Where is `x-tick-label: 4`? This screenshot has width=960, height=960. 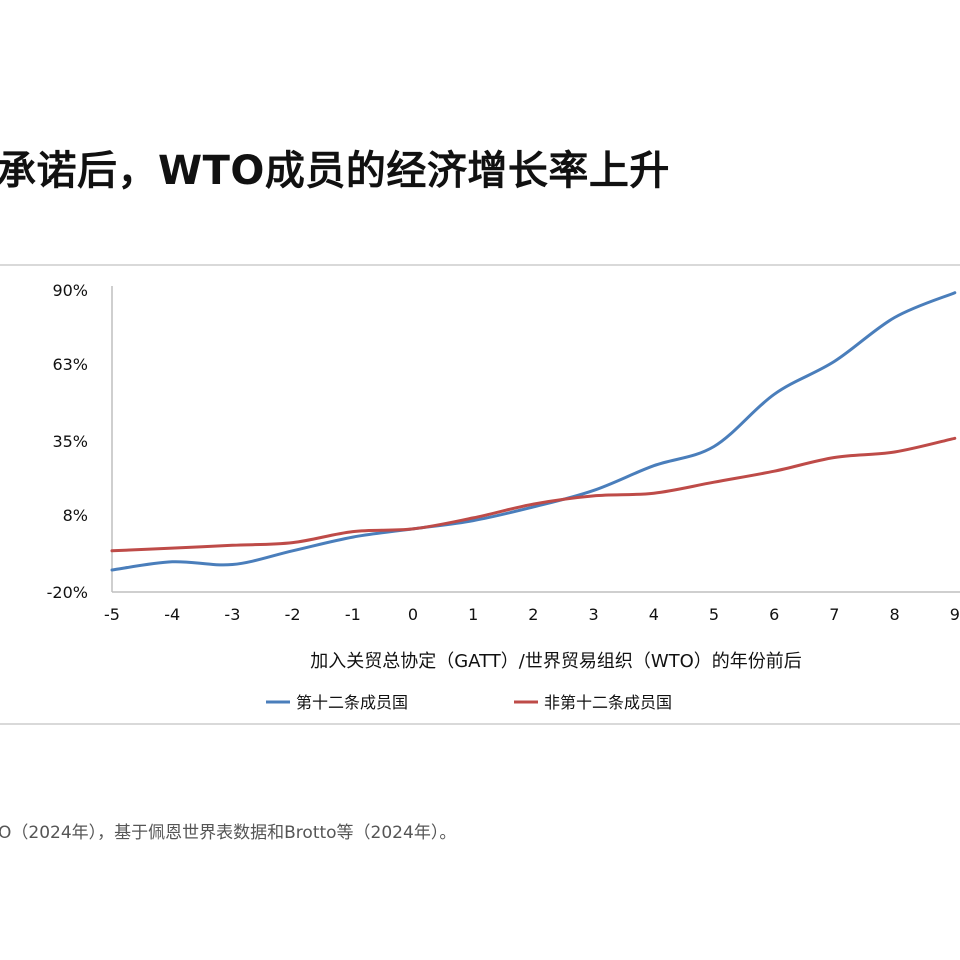 x-tick-label: 4 is located at coordinates (654, 614).